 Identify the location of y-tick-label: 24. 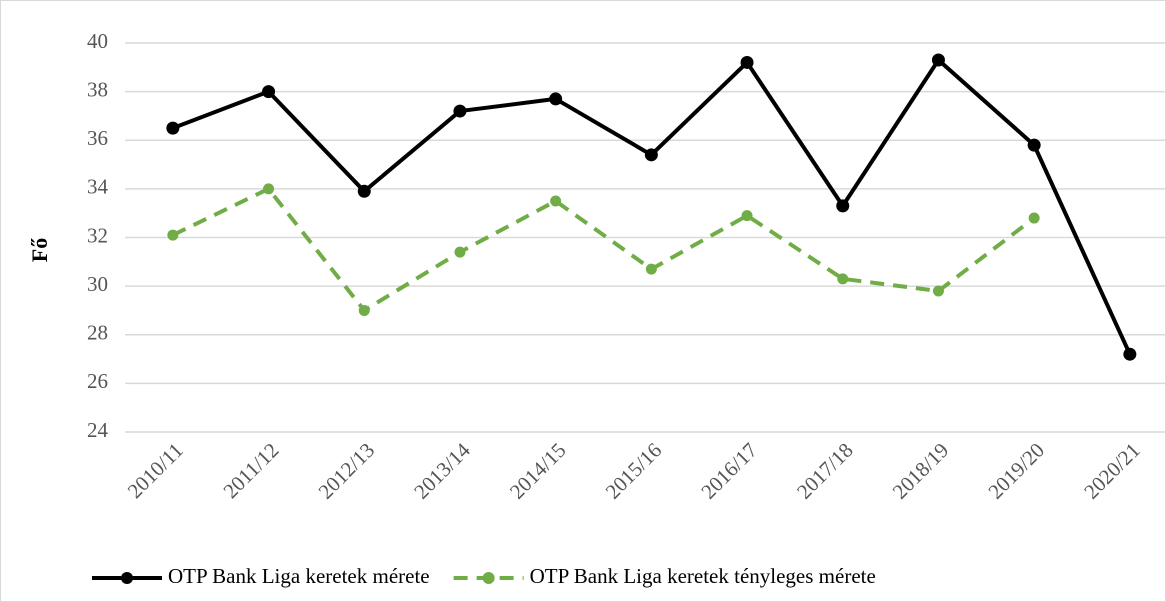
(98, 430).